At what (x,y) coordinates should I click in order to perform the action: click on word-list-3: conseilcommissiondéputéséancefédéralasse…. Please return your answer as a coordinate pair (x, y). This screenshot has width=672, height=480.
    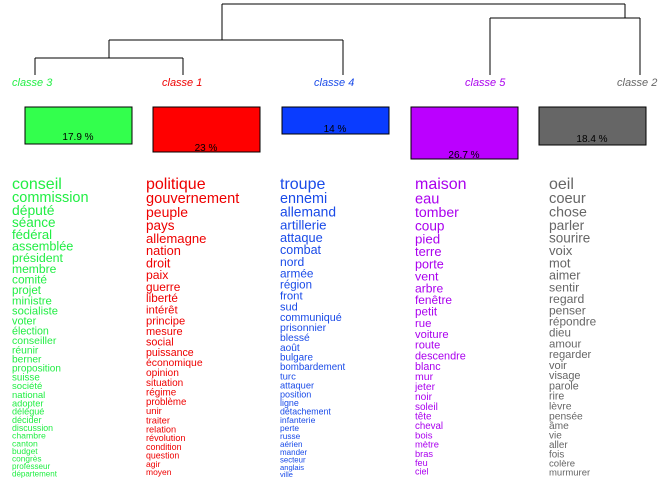
    Looking at the image, I should click on (50, 327).